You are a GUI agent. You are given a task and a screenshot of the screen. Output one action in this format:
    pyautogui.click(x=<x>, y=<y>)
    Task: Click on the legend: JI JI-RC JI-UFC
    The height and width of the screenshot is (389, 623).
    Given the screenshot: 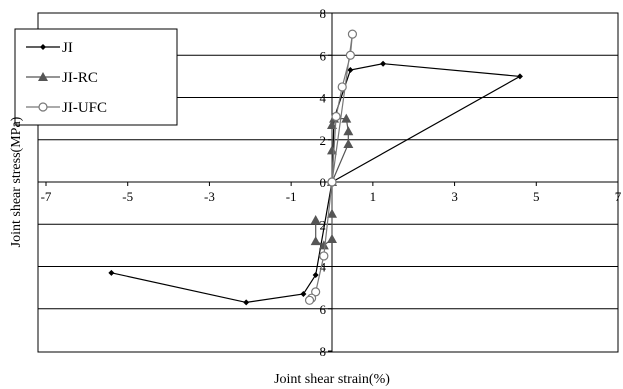 What is the action you would take?
    pyautogui.click(x=96, y=77)
    